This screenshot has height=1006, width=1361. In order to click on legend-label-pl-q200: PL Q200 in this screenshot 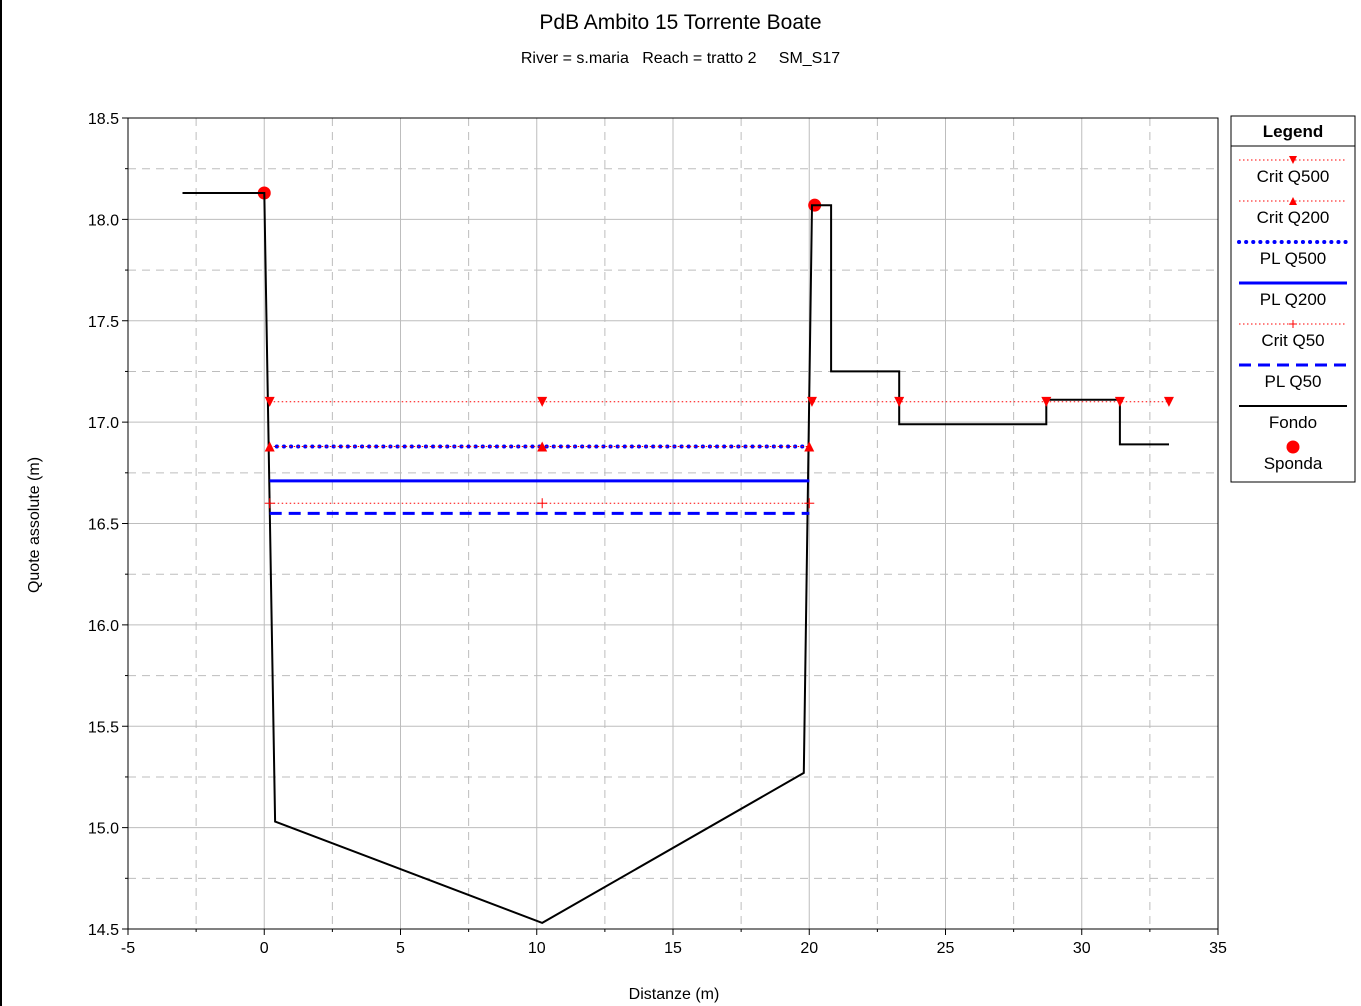, I will do `click(1293, 299)`.